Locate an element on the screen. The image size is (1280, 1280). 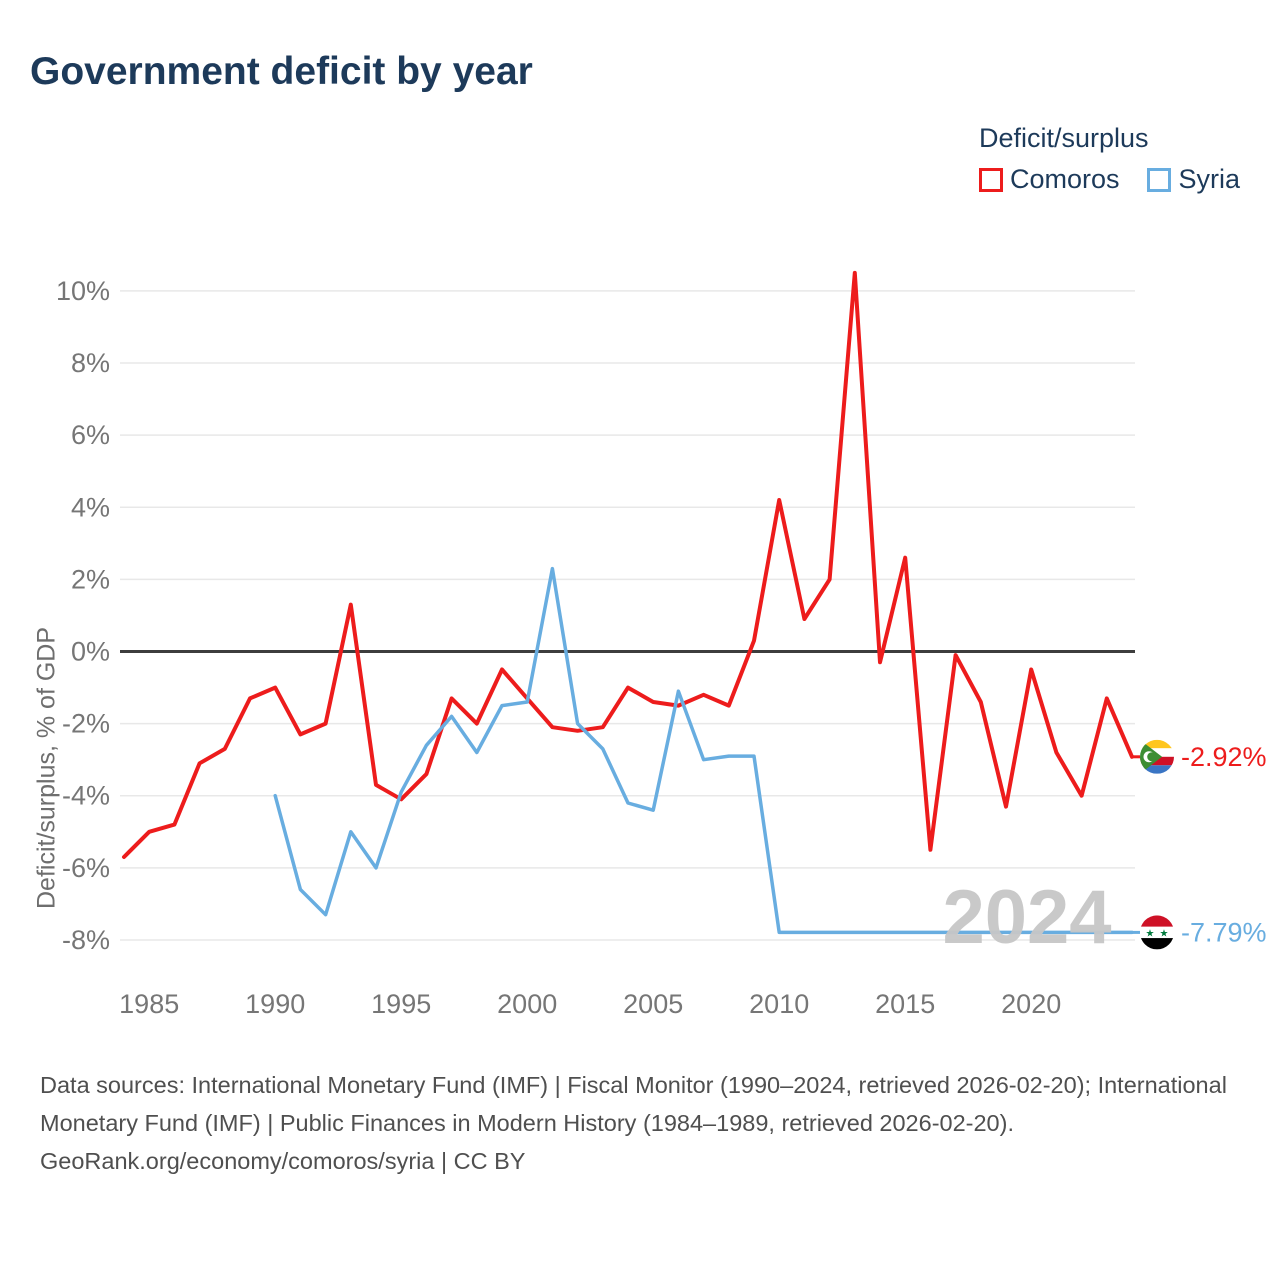
legend: Deficit/surplus Comoros Syria is located at coordinates (1109, 159).